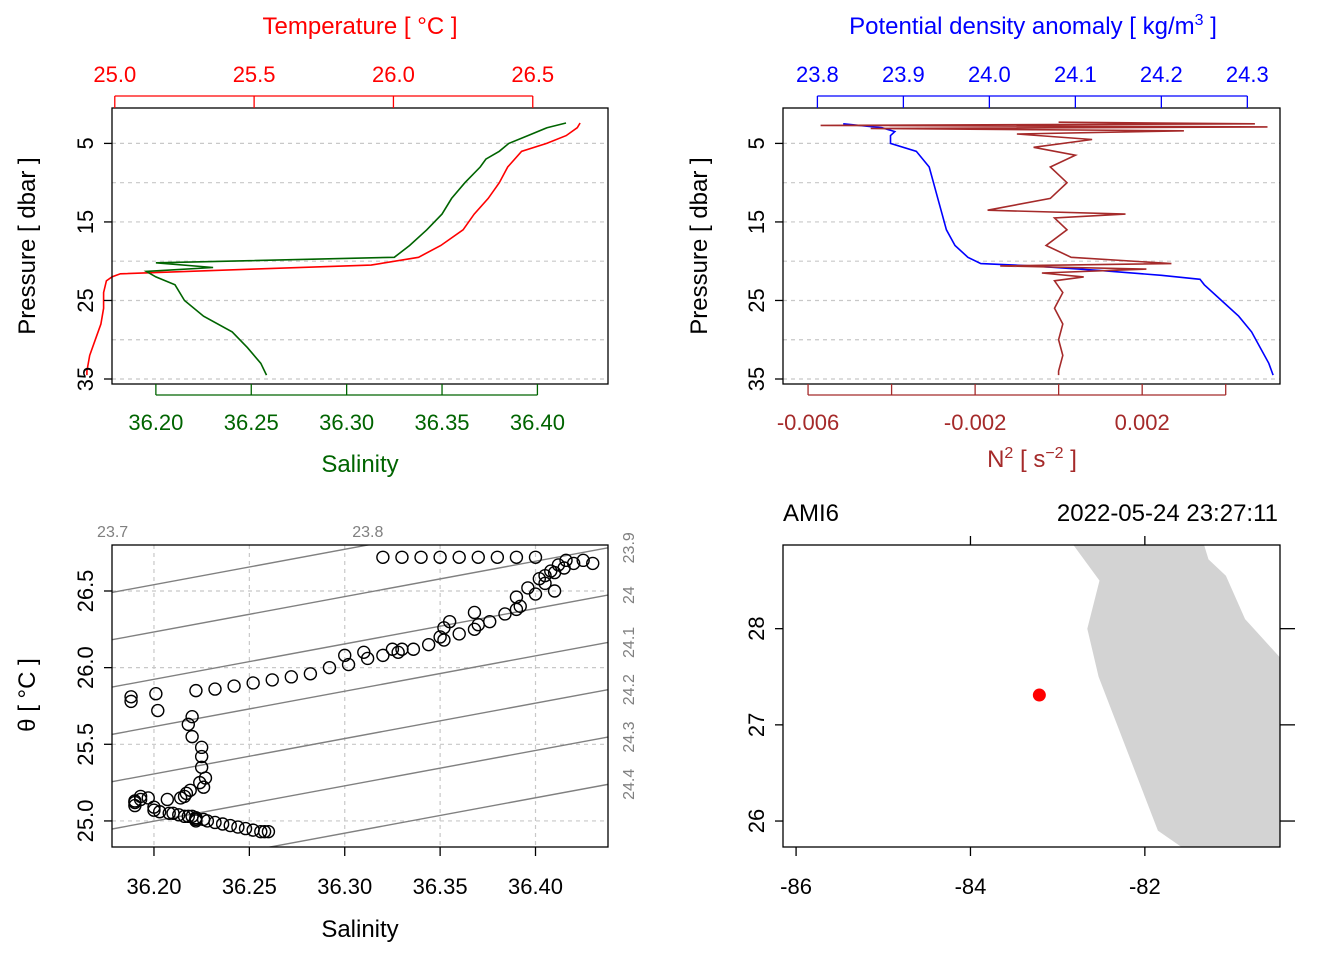 The height and width of the screenshot is (960, 1344). I want to click on longitude-tick-label: -82, so click(1145, 886).